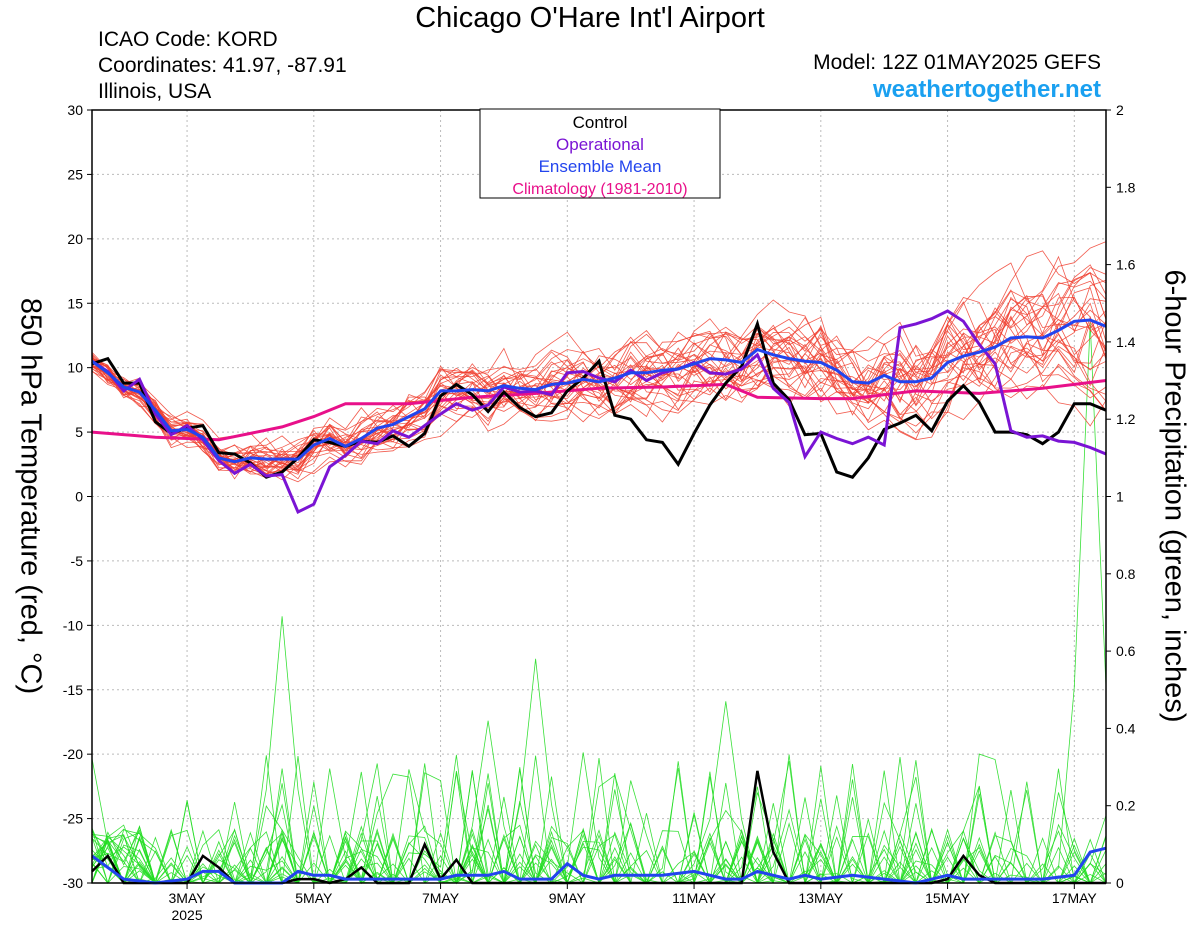 Image resolution: width=1200 pixels, height=927 pixels. I want to click on legend-entry: Climatology (1981-2010), so click(599, 189).